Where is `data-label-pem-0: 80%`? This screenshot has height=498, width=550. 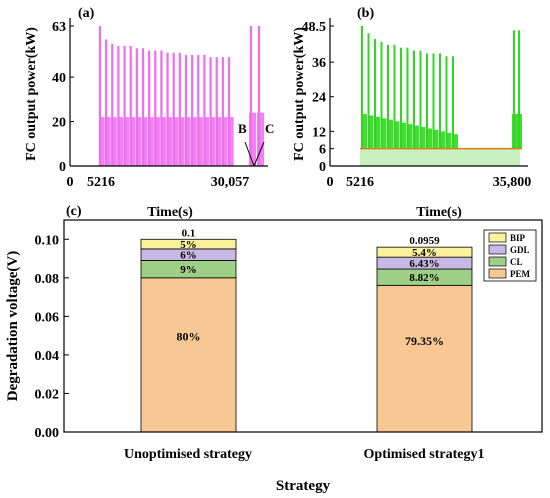 data-label-pem-0: 80% is located at coordinates (189, 336).